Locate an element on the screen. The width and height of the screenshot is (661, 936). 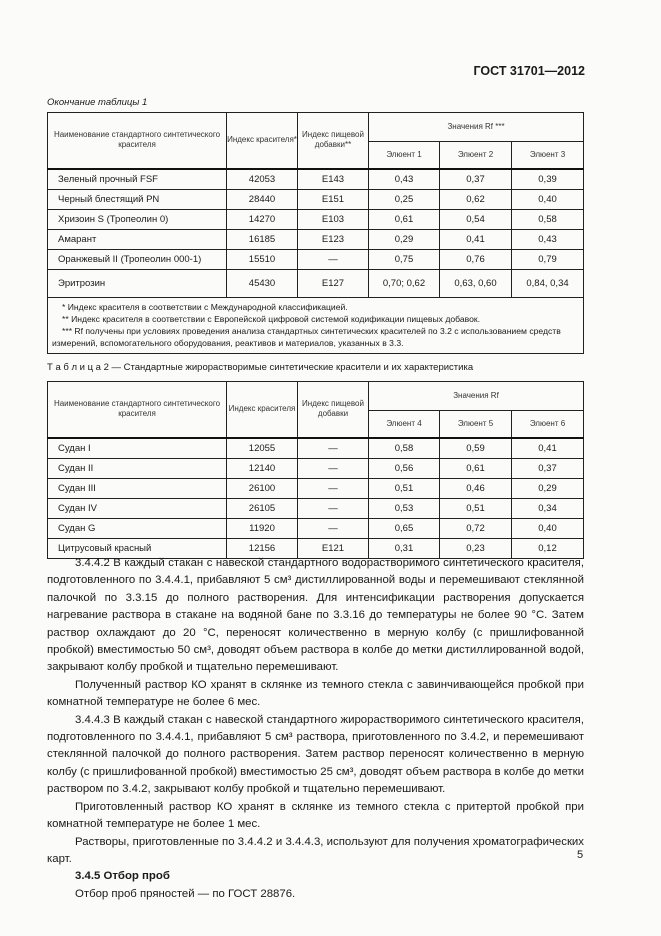
table-cell: Судан II is located at coordinates (137, 468).